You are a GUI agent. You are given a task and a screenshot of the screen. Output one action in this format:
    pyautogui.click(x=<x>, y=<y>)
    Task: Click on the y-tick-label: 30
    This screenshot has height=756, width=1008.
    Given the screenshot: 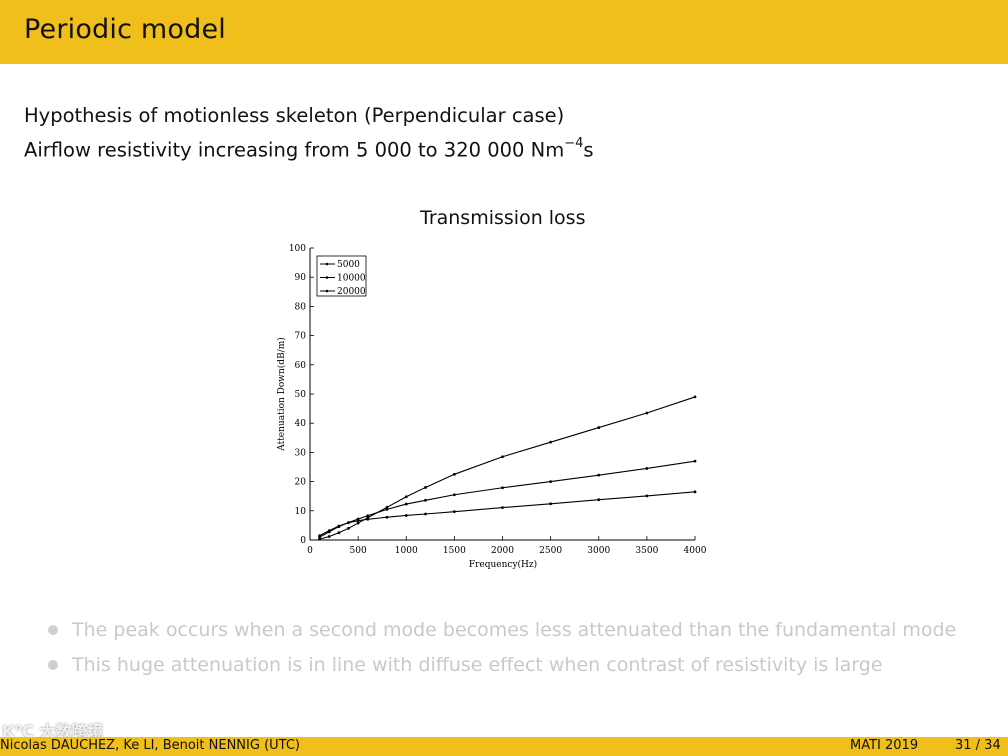 What is the action you would take?
    pyautogui.click(x=301, y=453)
    